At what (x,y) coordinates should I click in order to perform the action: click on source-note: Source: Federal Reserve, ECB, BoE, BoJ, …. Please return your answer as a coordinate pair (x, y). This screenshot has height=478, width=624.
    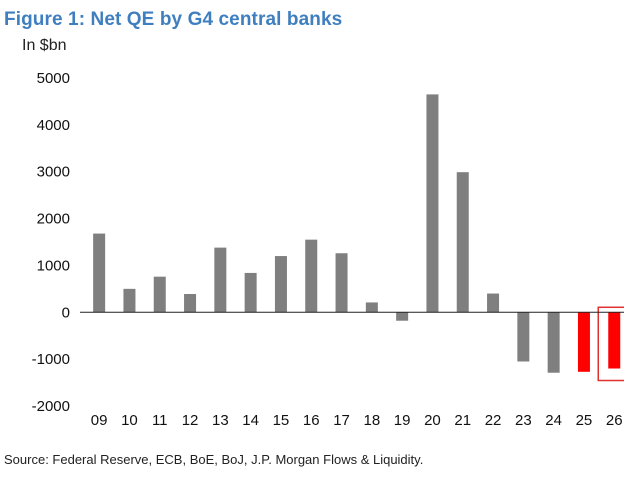
    Looking at the image, I should click on (214, 459).